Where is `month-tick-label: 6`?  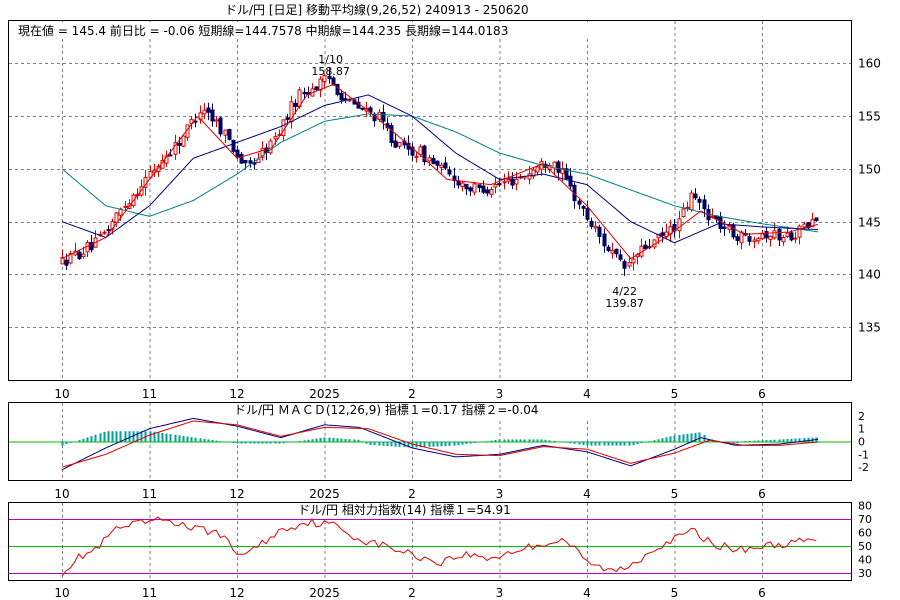 month-tick-label: 6 is located at coordinates (762, 593).